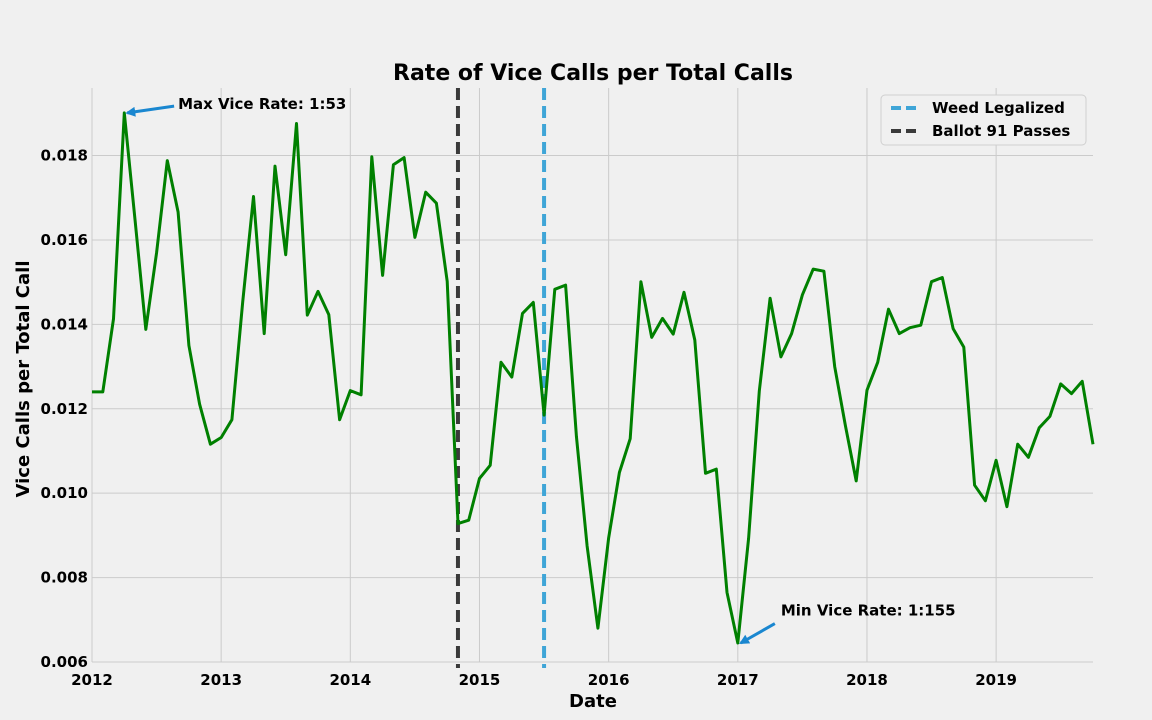 Image resolution: width=1152 pixels, height=720 pixels. I want to click on x-tick-label: 2013, so click(221, 680).